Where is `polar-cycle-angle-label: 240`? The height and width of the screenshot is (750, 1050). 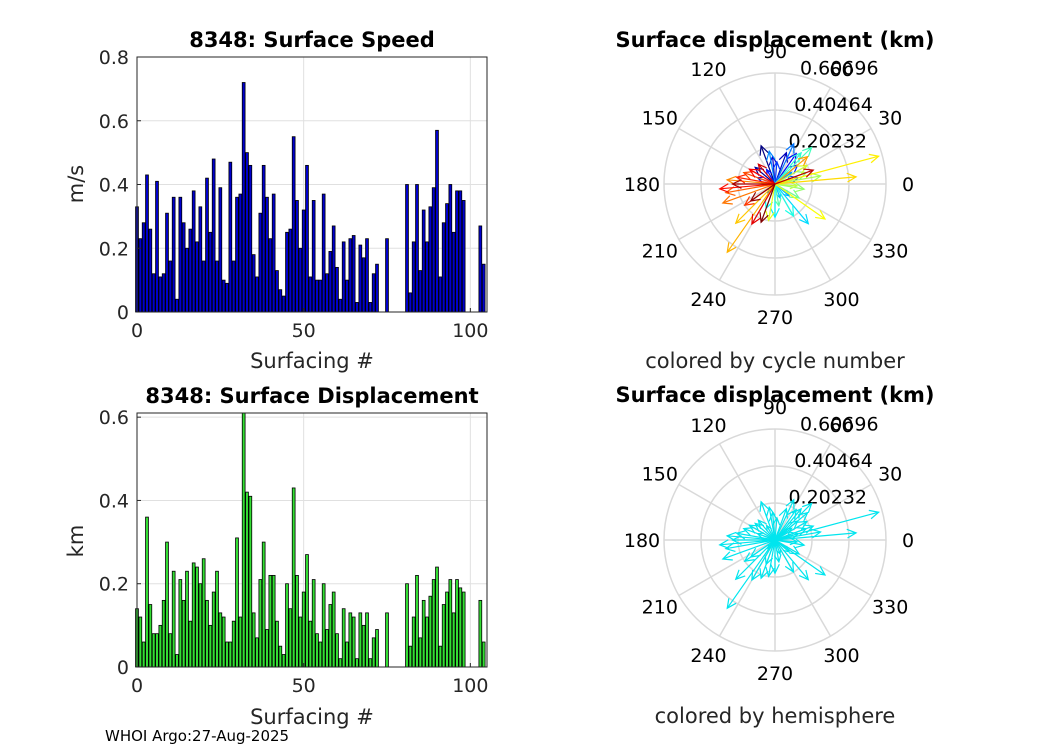 polar-cycle-angle-label: 240 is located at coordinates (708, 300).